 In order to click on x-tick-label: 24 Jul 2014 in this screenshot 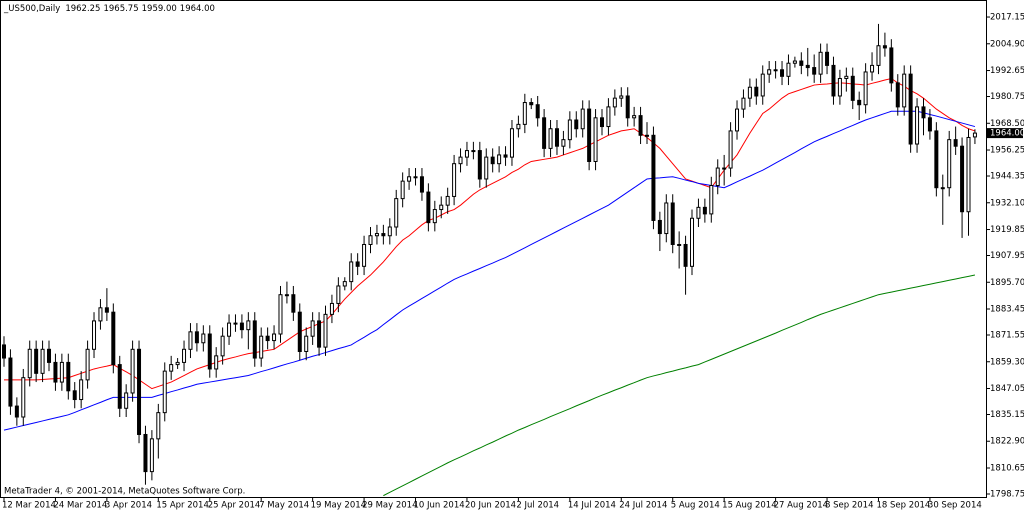, I will do `click(643, 506)`.